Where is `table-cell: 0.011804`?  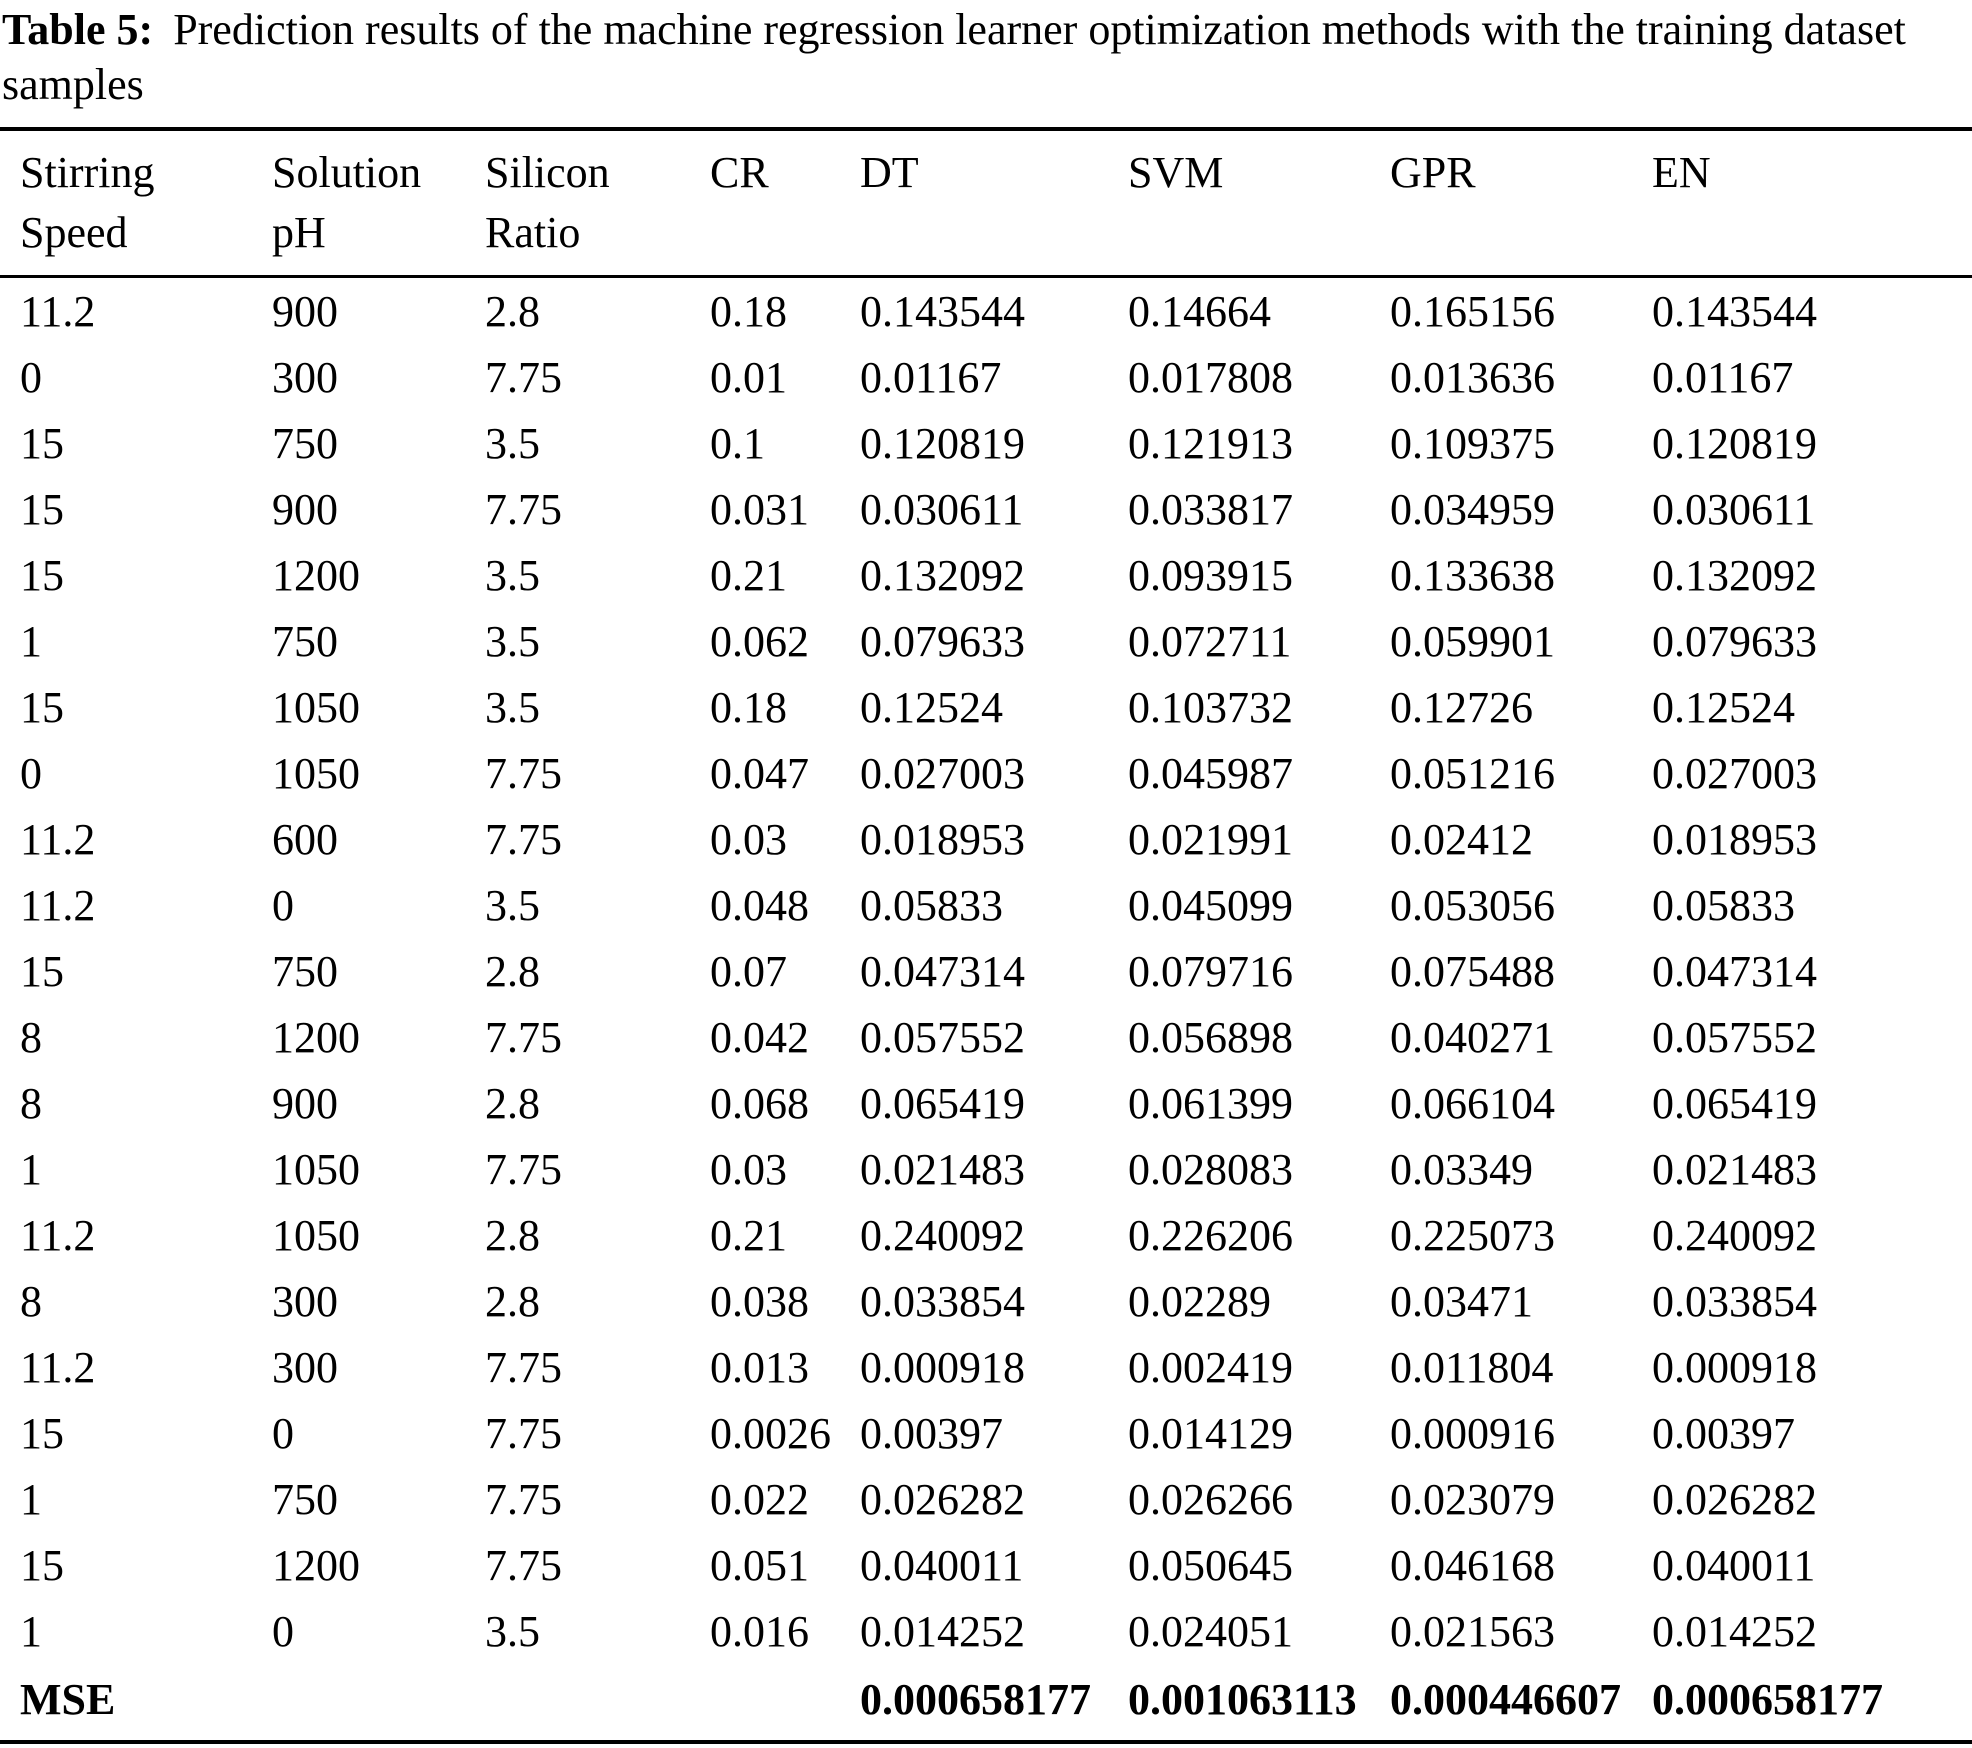
table-cell: 0.011804 is located at coordinates (1472, 1367).